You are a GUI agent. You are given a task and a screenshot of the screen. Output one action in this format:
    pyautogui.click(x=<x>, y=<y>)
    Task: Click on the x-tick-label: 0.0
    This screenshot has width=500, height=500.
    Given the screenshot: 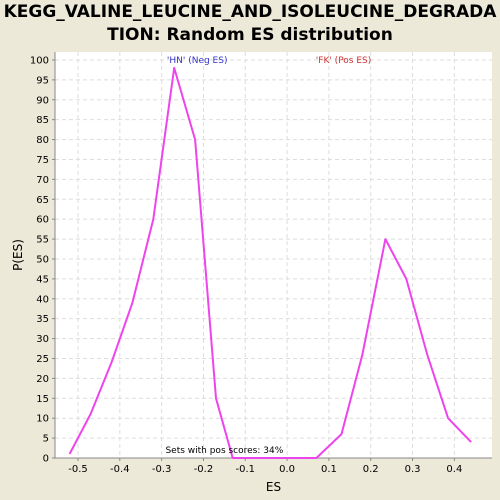 What is the action you would take?
    pyautogui.click(x=287, y=469)
    